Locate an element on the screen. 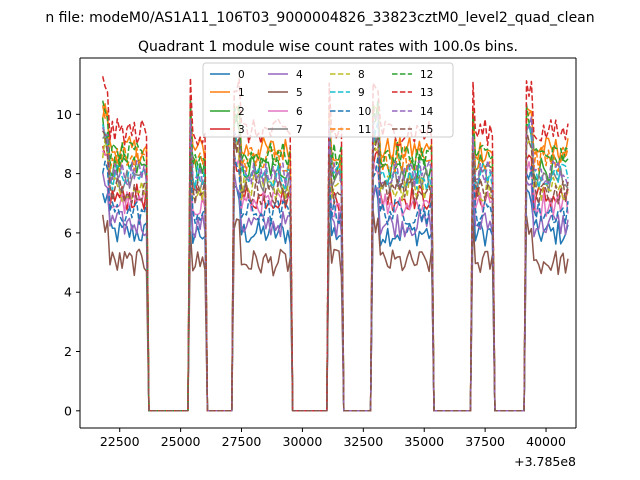 The height and width of the screenshot is (480, 640). x-tick-label: 25000 is located at coordinates (181, 441).